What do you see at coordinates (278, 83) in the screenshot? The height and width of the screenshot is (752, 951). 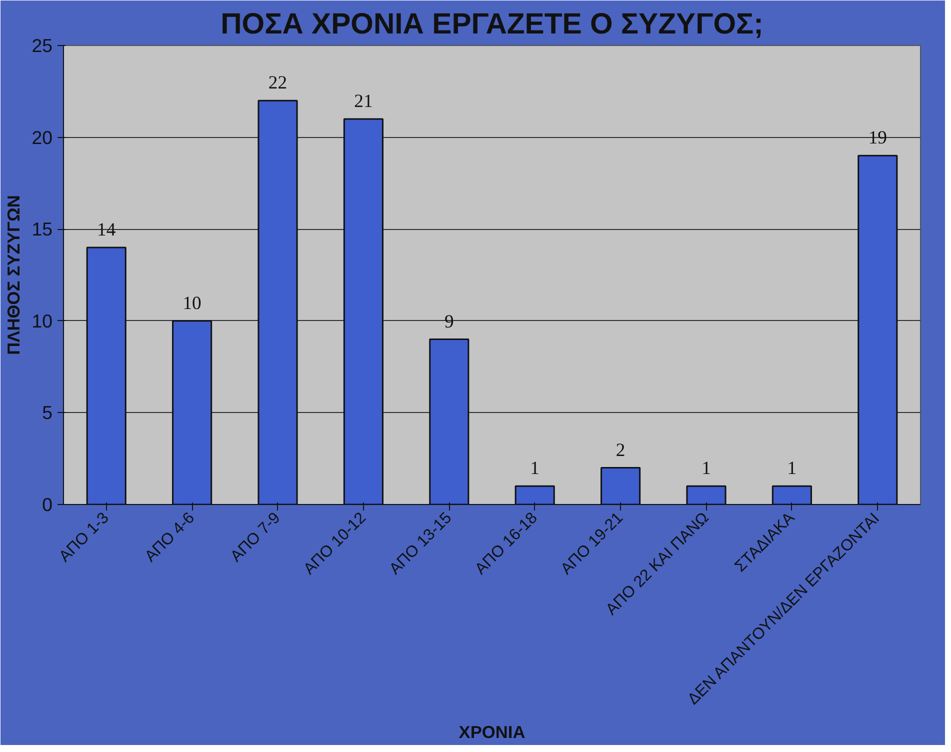 I see `data-label: 22` at bounding box center [278, 83].